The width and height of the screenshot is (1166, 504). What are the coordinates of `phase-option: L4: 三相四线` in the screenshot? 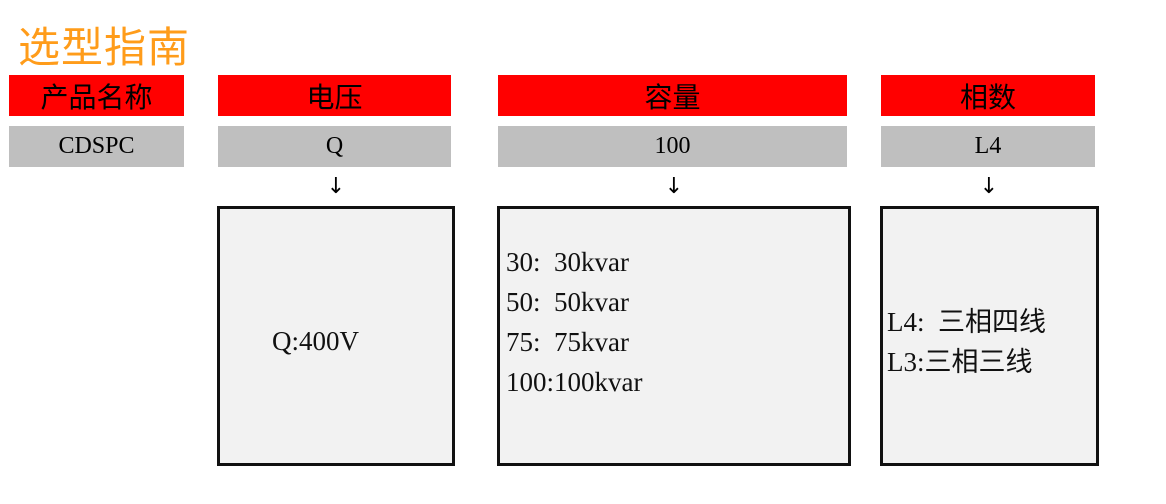 It's located at (966, 322).